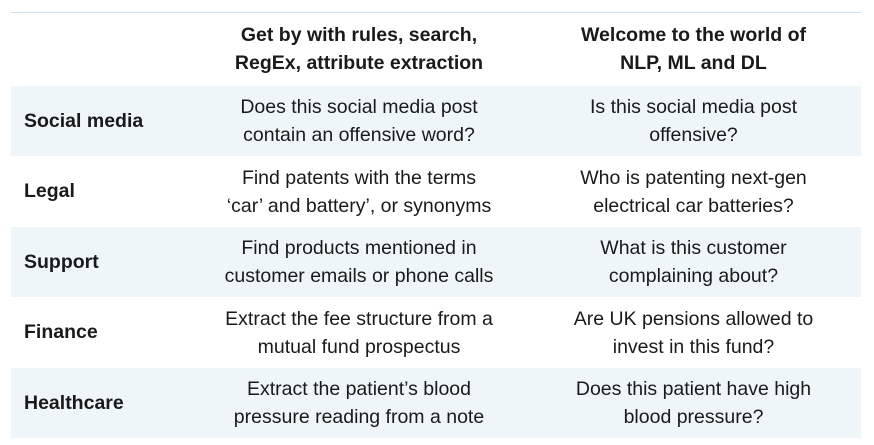  What do you see at coordinates (101, 262) in the screenshot?
I see `row-label: Support` at bounding box center [101, 262].